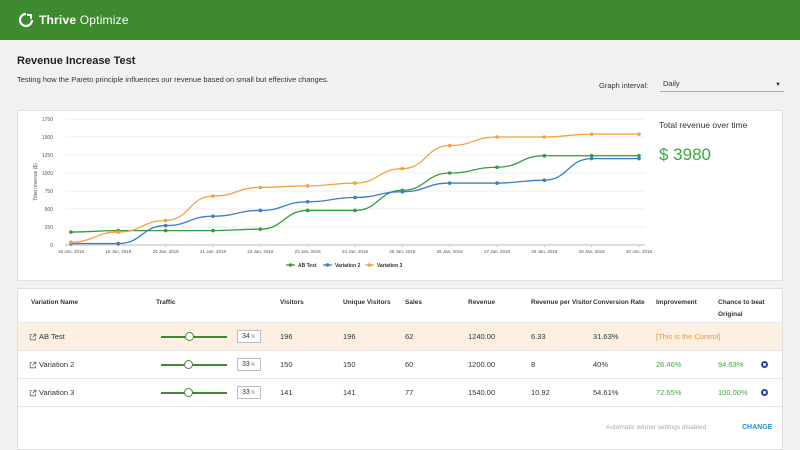 This screenshot has width=800, height=450. I want to click on x-tick-label: 28 Jan, 2018, so click(544, 251).